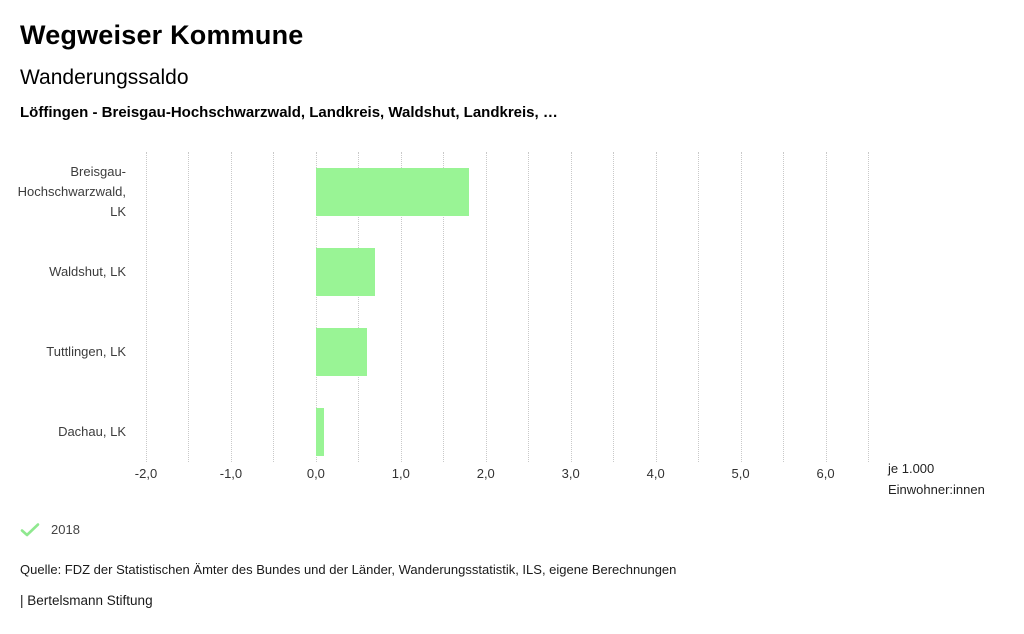  I want to click on bar-dachau-lk, so click(320, 432).